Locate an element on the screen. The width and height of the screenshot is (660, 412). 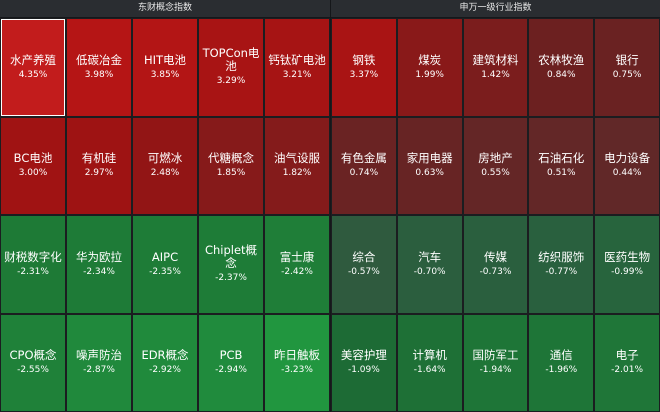
heatmap-tile: 煤炭 1.99% is located at coordinates (429, 67).